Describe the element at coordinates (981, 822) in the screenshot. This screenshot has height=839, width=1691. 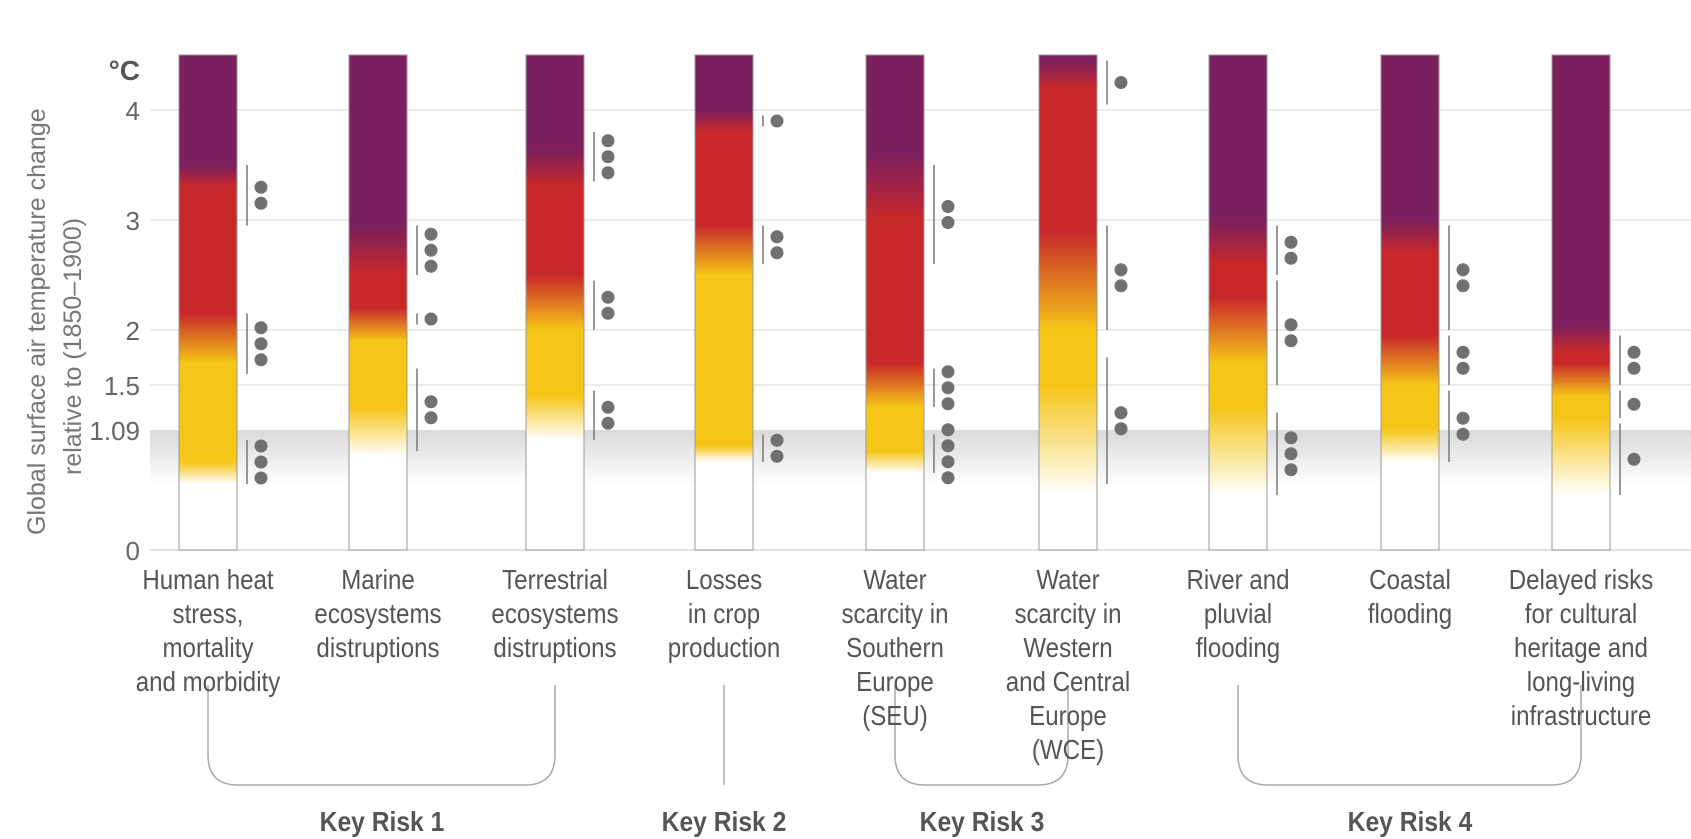
I see `group-label: Key Risk 3` at that location.